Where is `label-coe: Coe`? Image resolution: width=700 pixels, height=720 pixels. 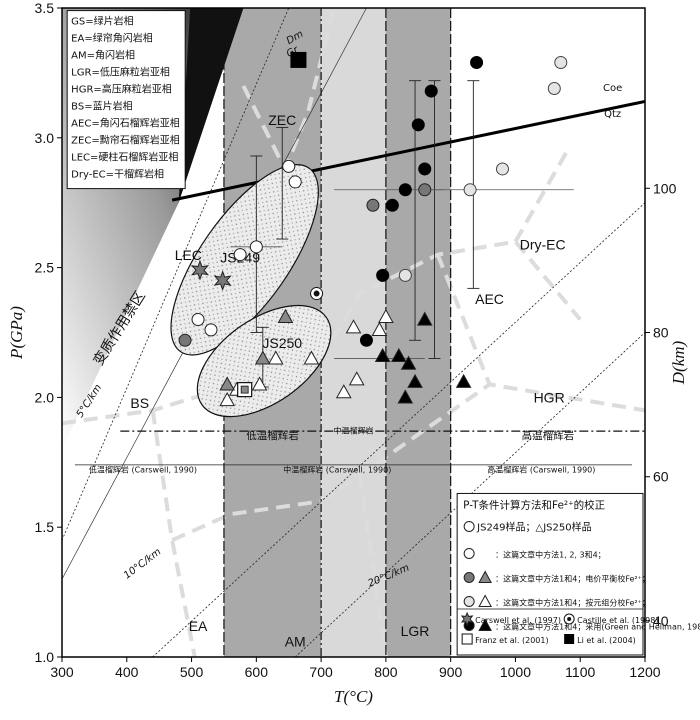
label-coe: Coe is located at coordinates (612, 88).